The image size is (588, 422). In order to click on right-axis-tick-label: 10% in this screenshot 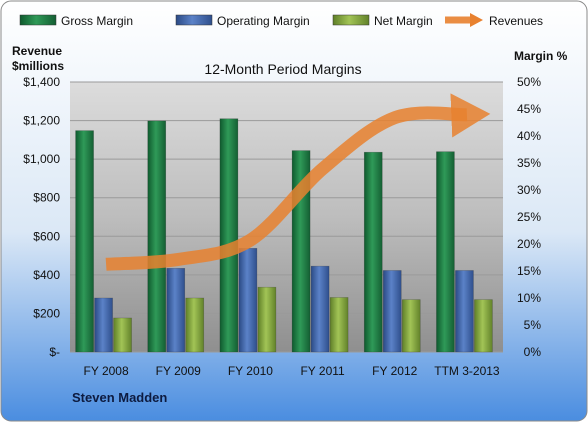, I will do `click(529, 298)`.